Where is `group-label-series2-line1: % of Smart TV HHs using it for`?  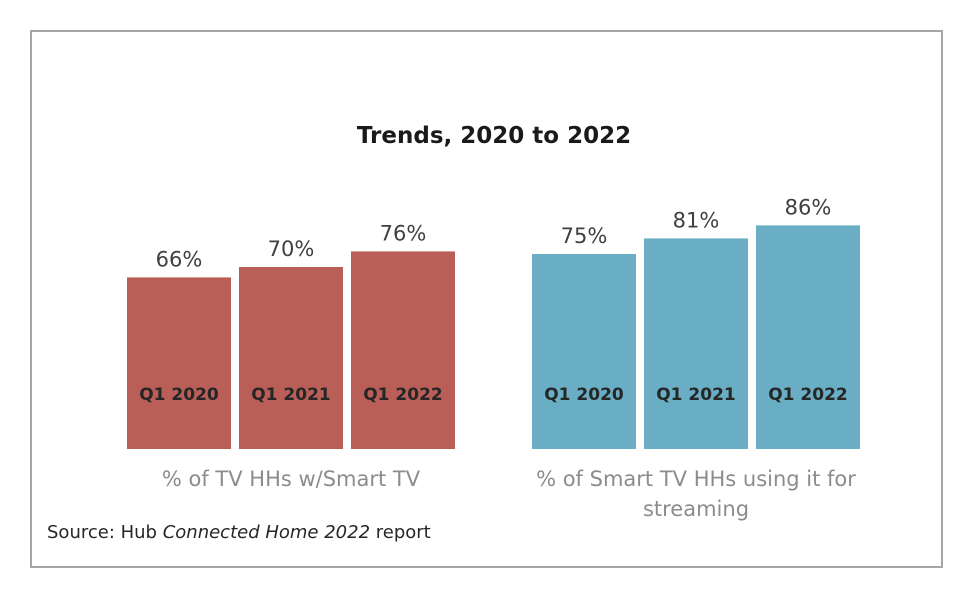
group-label-series2-line1: % of Smart TV HHs using it for is located at coordinates (696, 479).